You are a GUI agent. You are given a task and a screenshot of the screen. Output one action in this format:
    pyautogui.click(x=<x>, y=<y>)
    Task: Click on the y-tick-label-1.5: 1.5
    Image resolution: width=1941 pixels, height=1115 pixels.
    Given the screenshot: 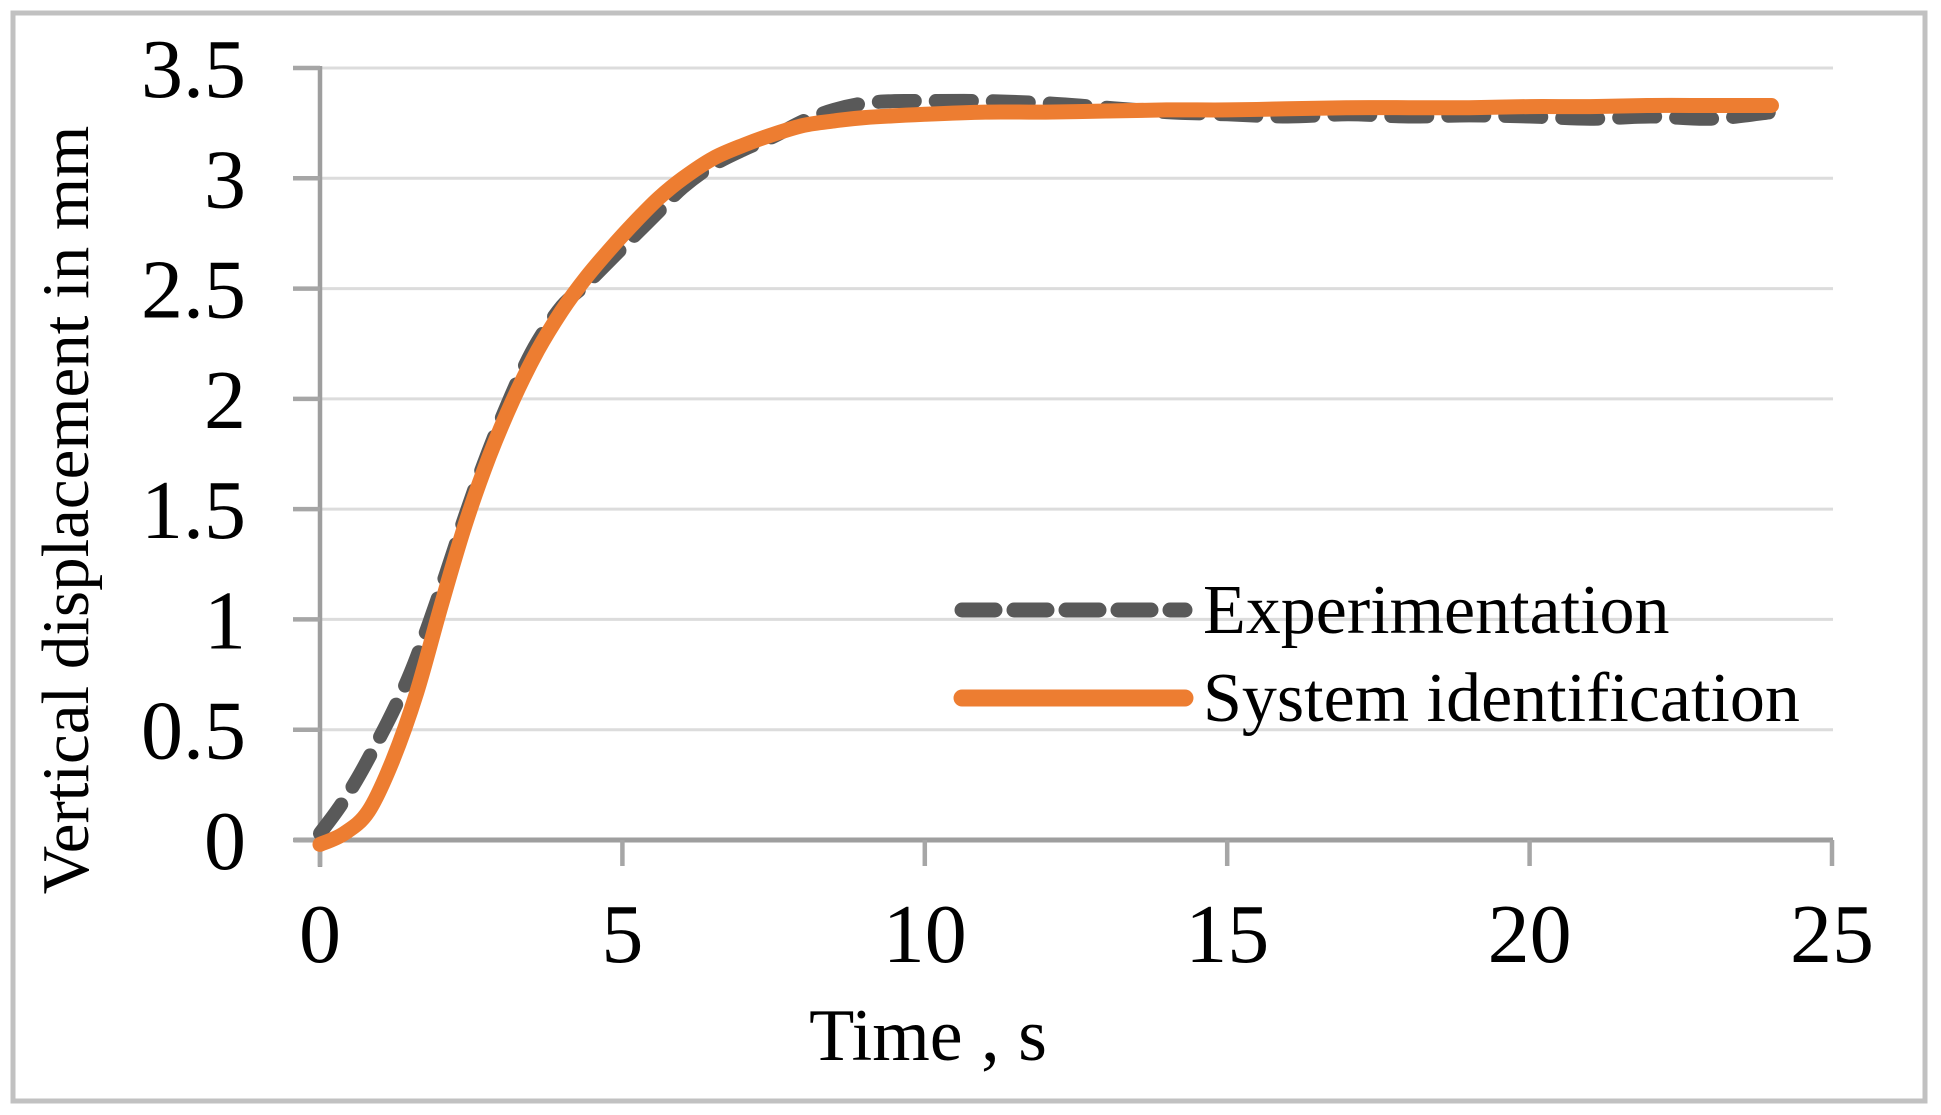 What is the action you would take?
    pyautogui.click(x=193, y=510)
    